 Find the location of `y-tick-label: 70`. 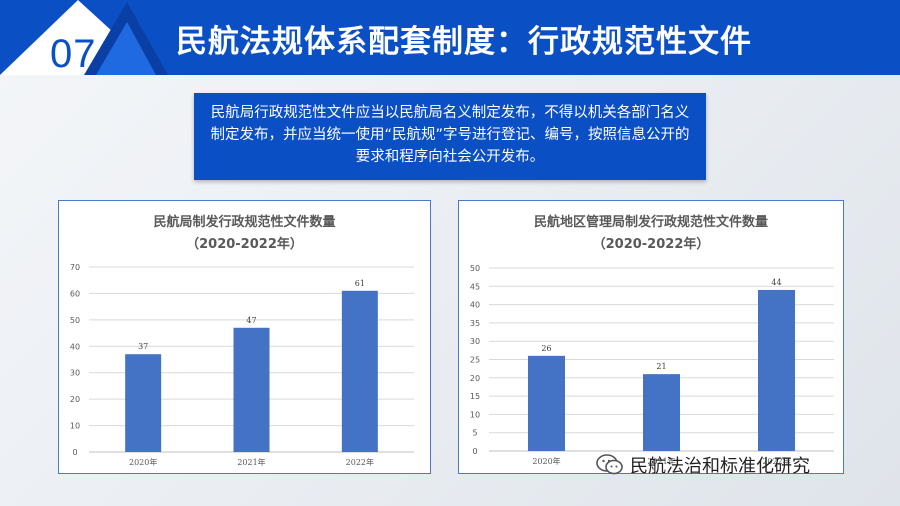

y-tick-label: 70 is located at coordinates (75, 267).